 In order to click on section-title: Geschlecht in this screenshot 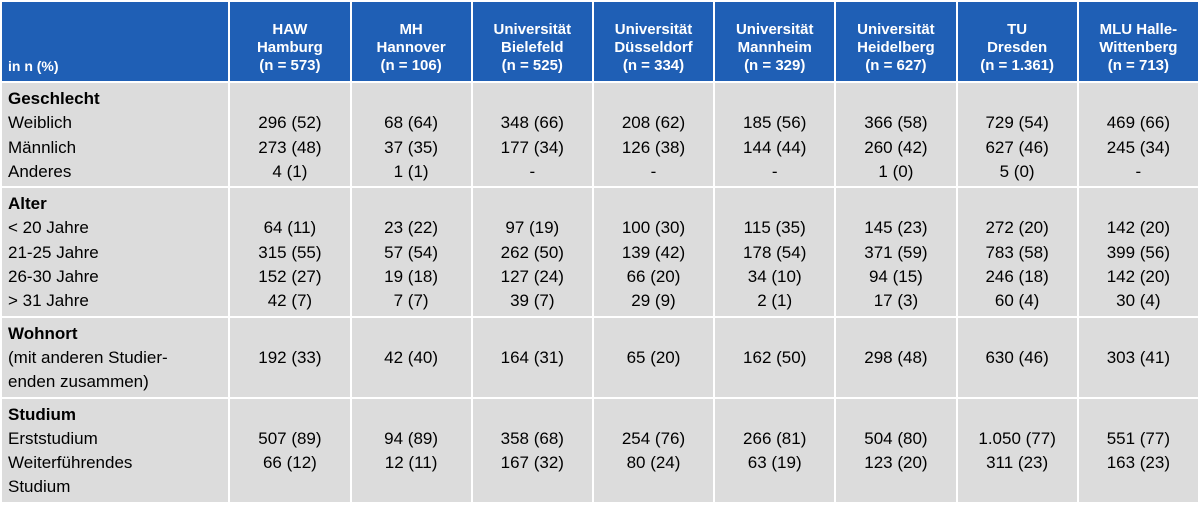, I will do `click(54, 98)`.